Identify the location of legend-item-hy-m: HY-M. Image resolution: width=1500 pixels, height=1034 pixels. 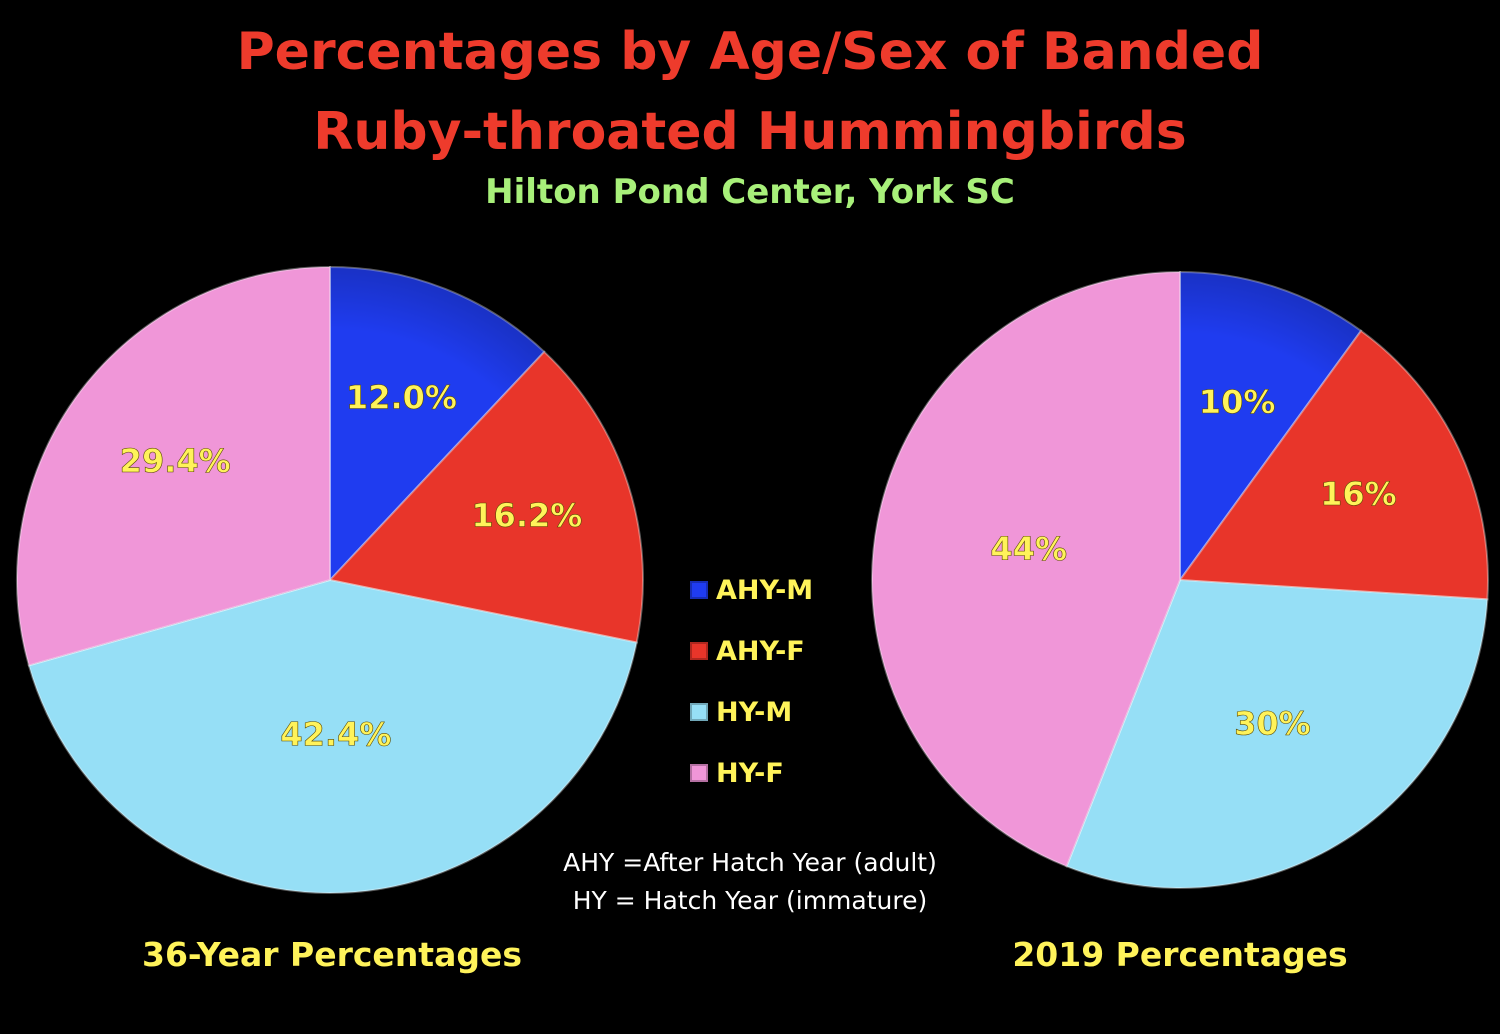
(741, 712).